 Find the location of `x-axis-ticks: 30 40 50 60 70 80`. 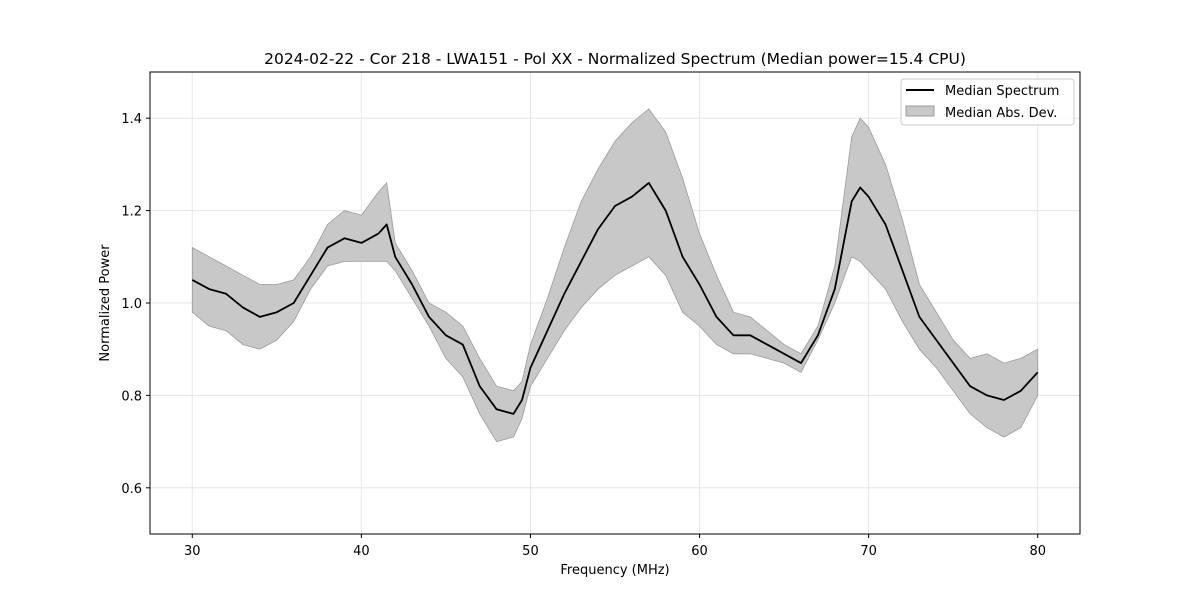

x-axis-ticks: 30 40 50 60 70 80 is located at coordinates (615, 546).